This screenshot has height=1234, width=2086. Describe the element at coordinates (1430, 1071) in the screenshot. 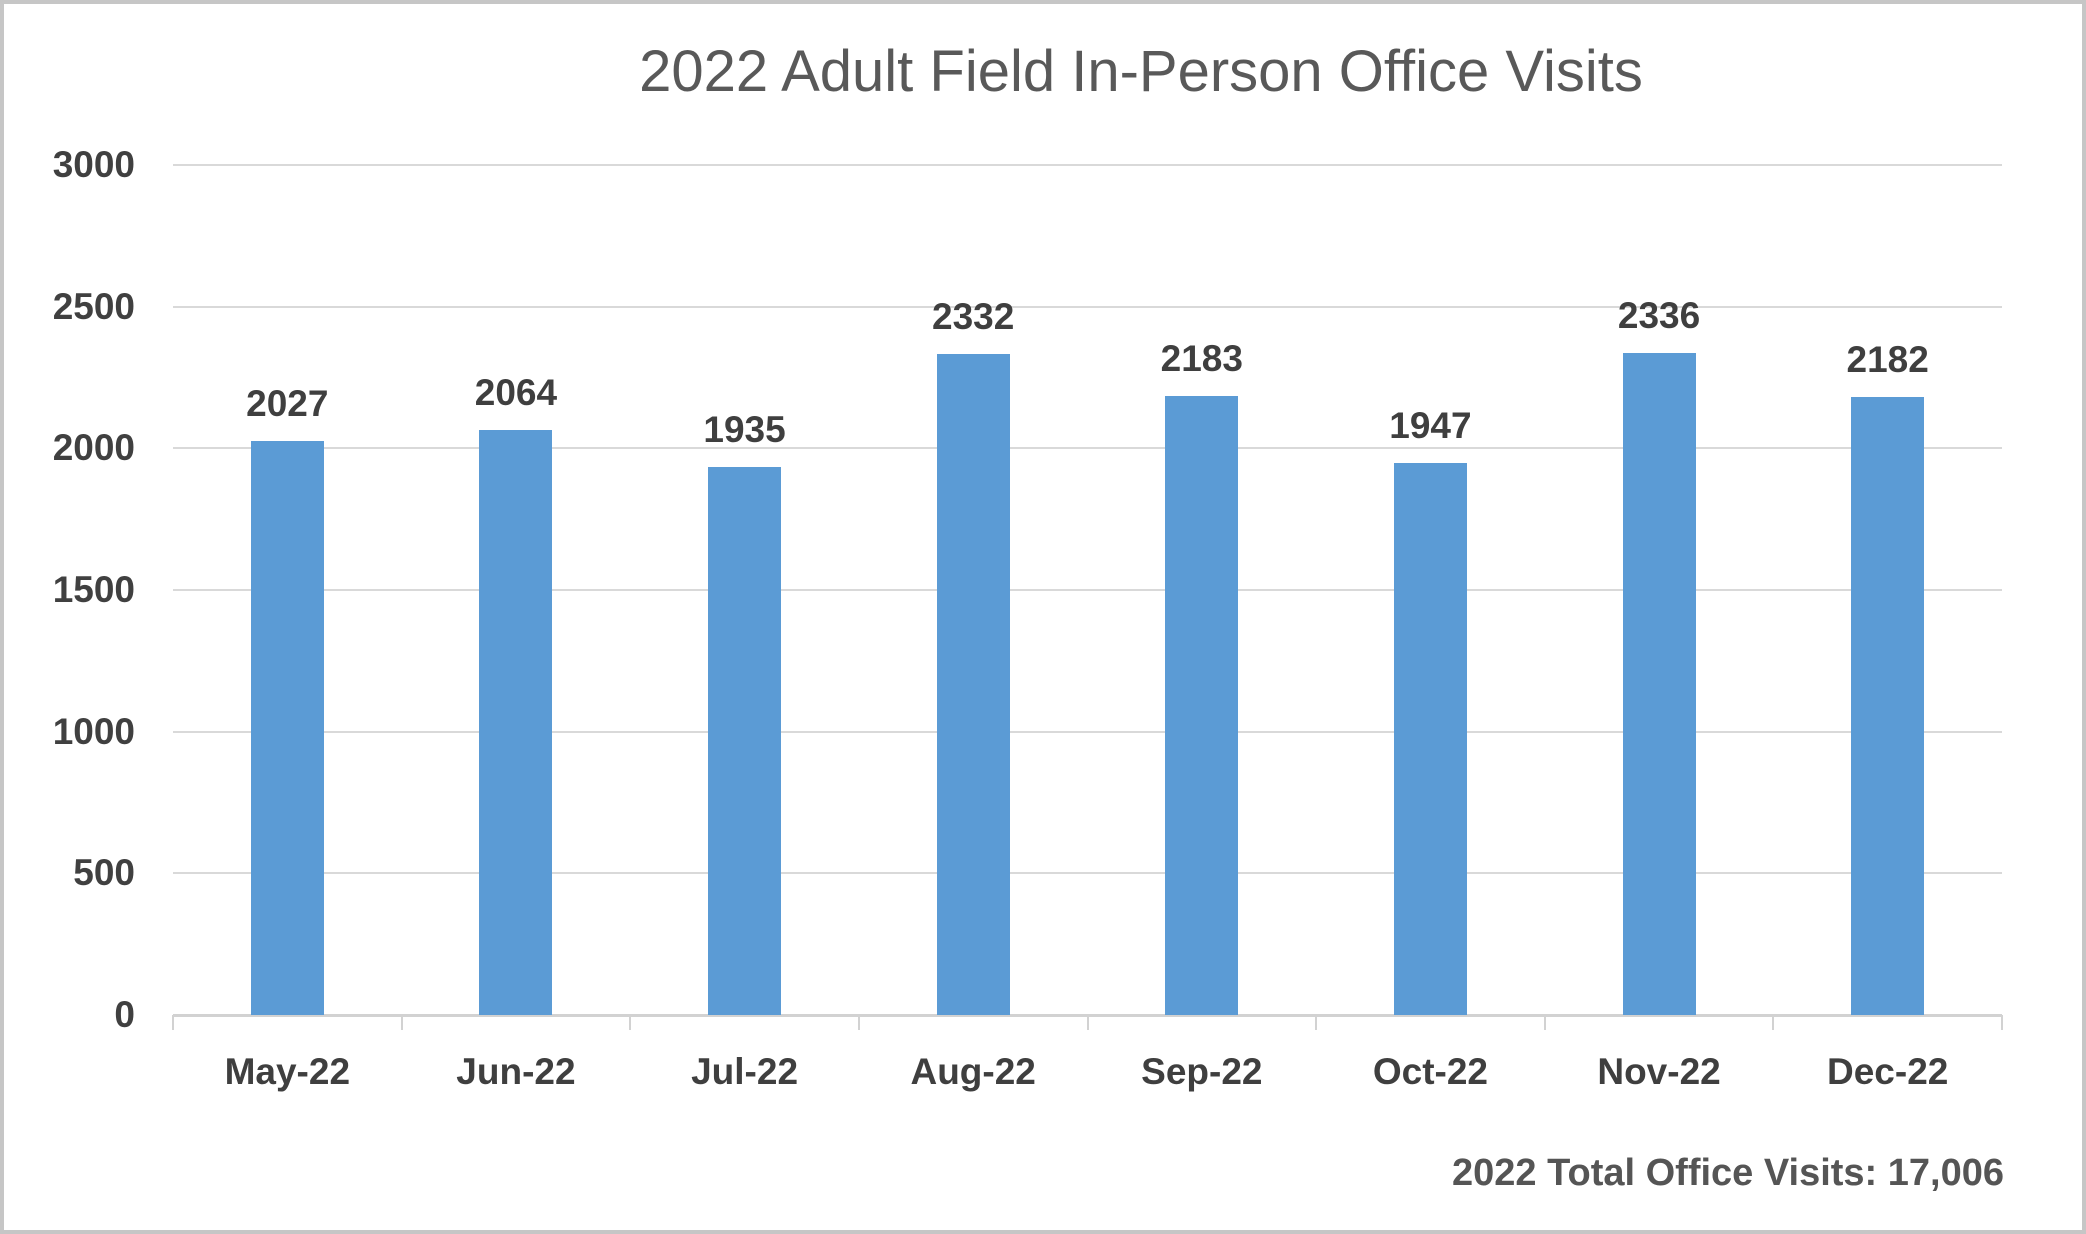

I see `x-axis-tick-label: Oct-22` at that location.